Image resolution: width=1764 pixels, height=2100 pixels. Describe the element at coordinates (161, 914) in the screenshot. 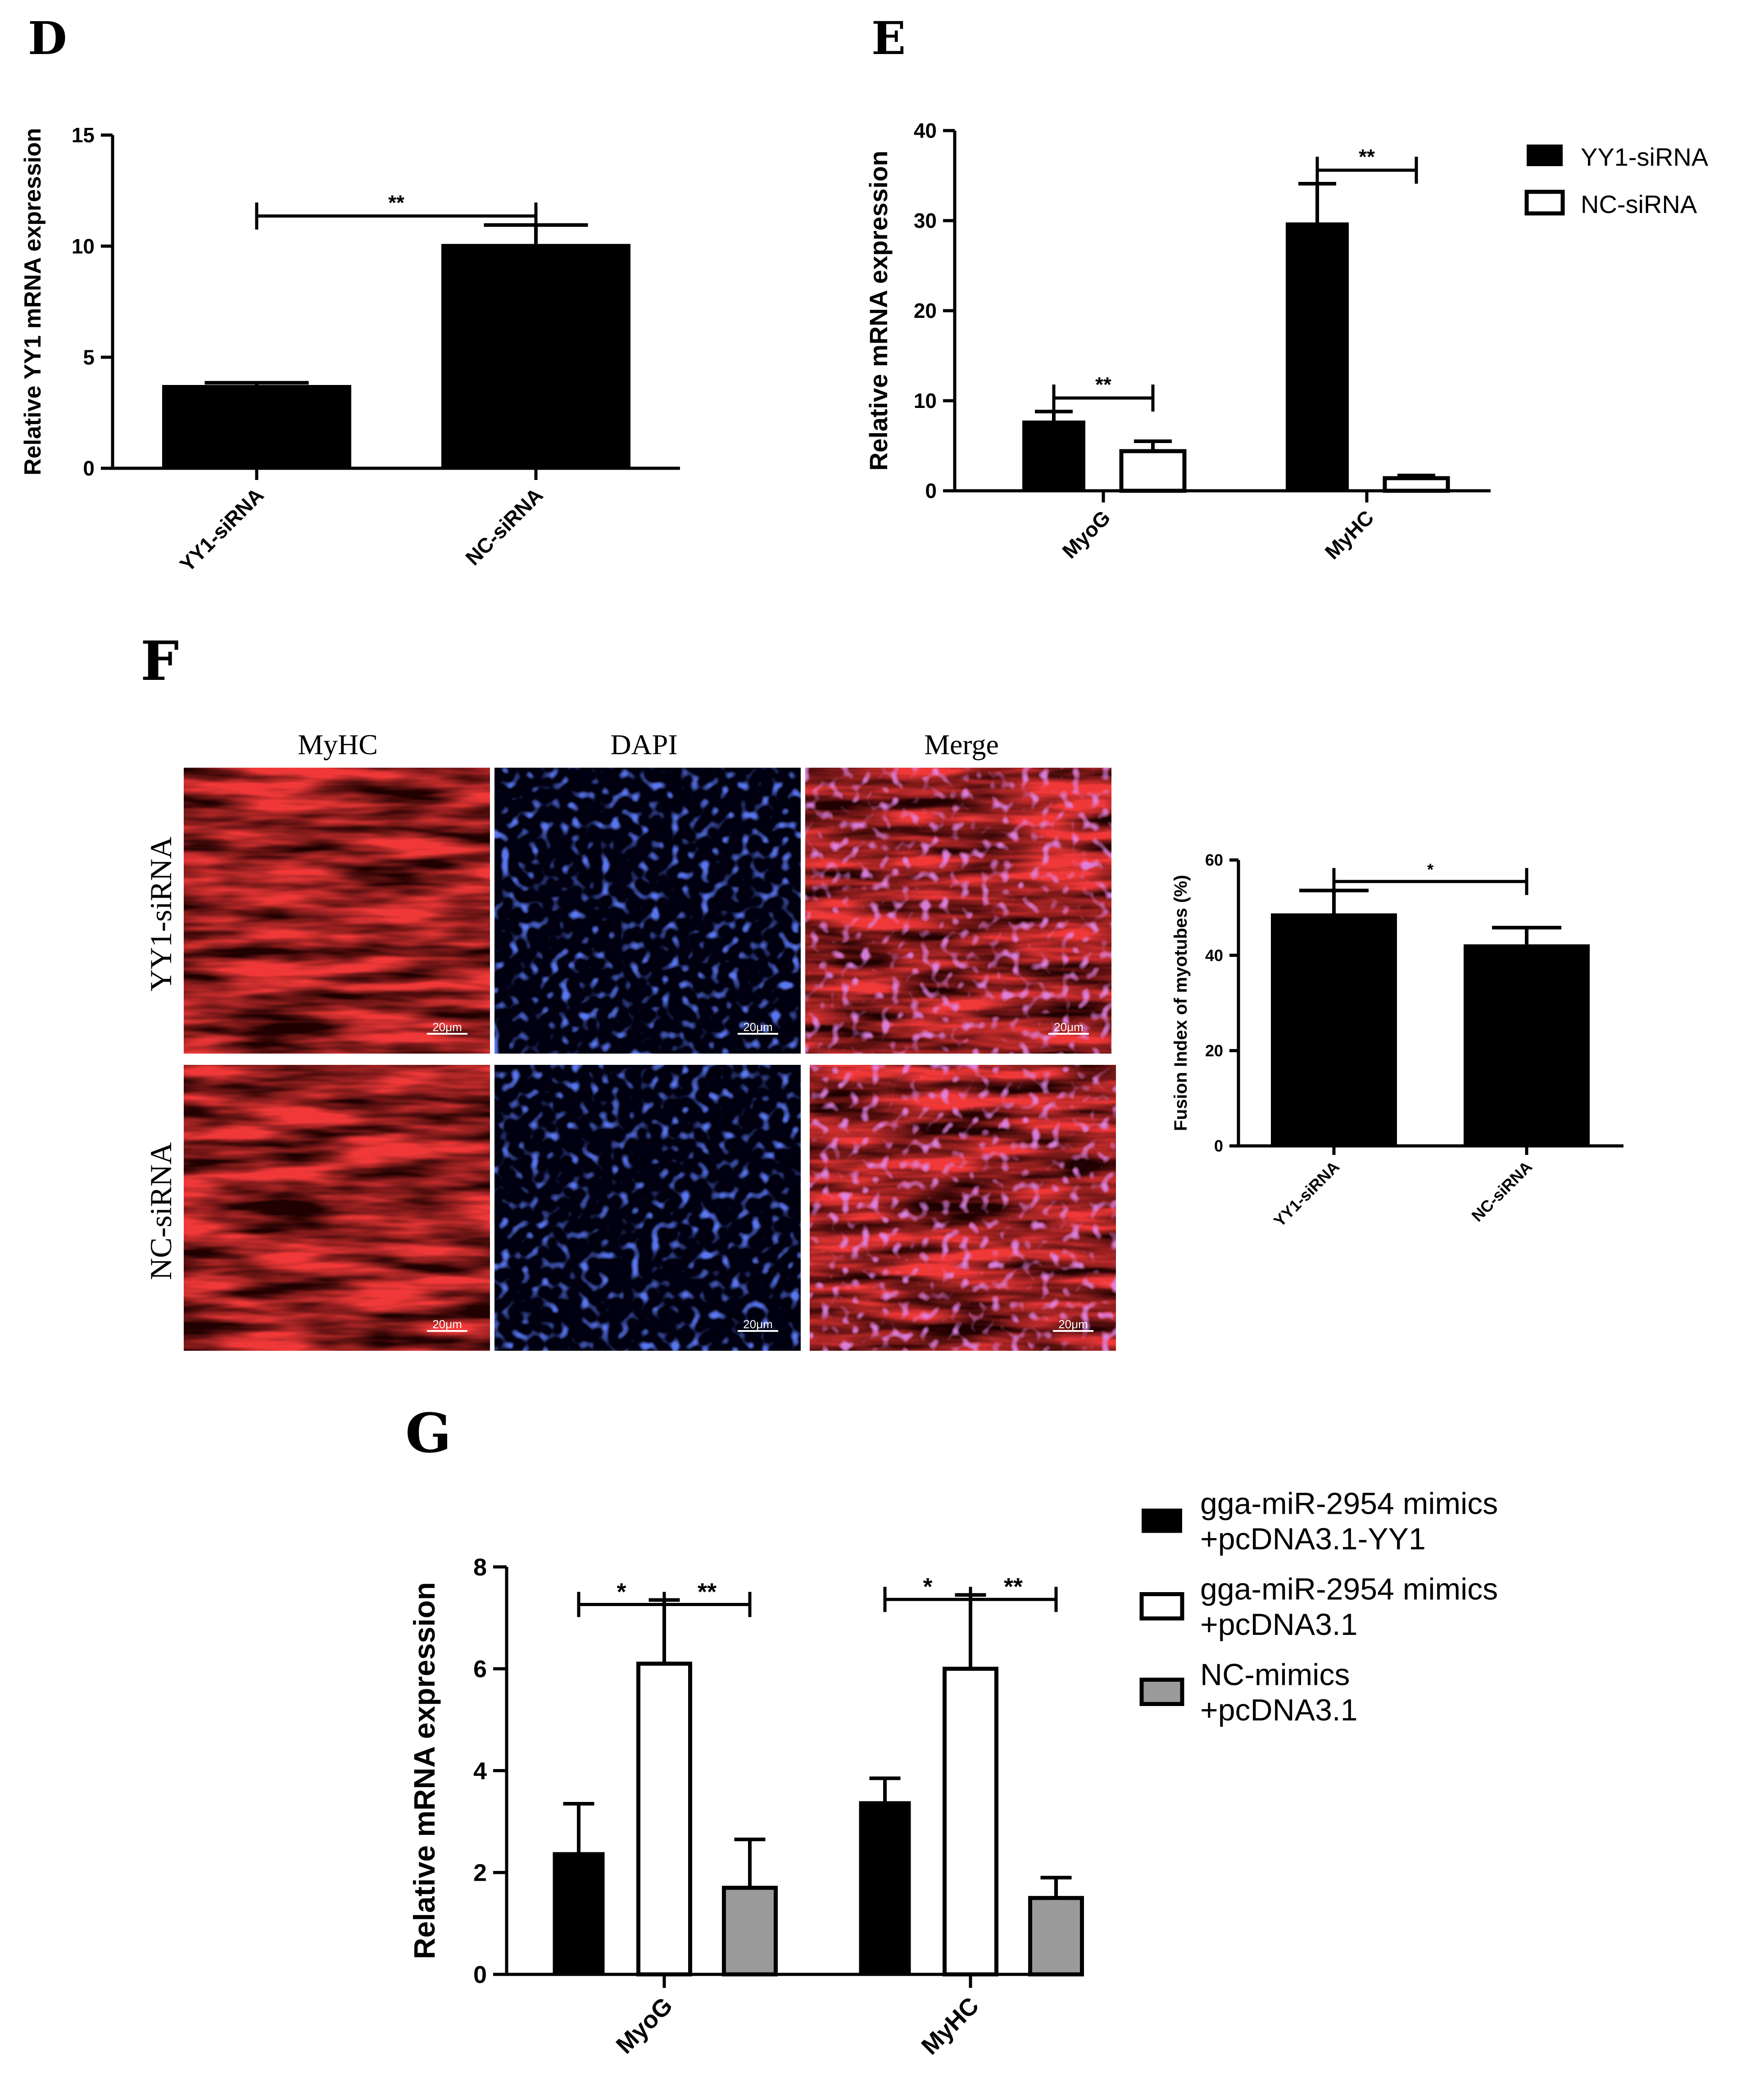

I see `row-label-yy1-sirna: YY1-siRNA` at that location.